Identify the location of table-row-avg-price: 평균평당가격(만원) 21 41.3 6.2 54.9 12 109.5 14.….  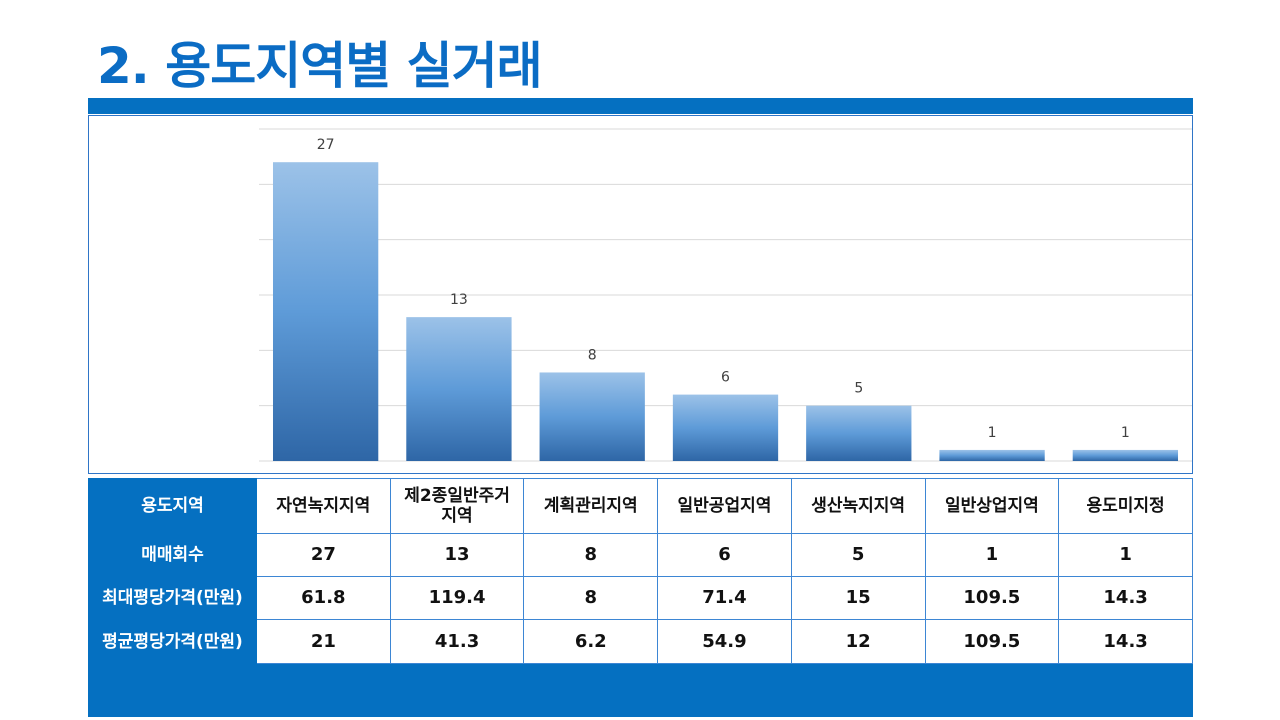
(640, 641).